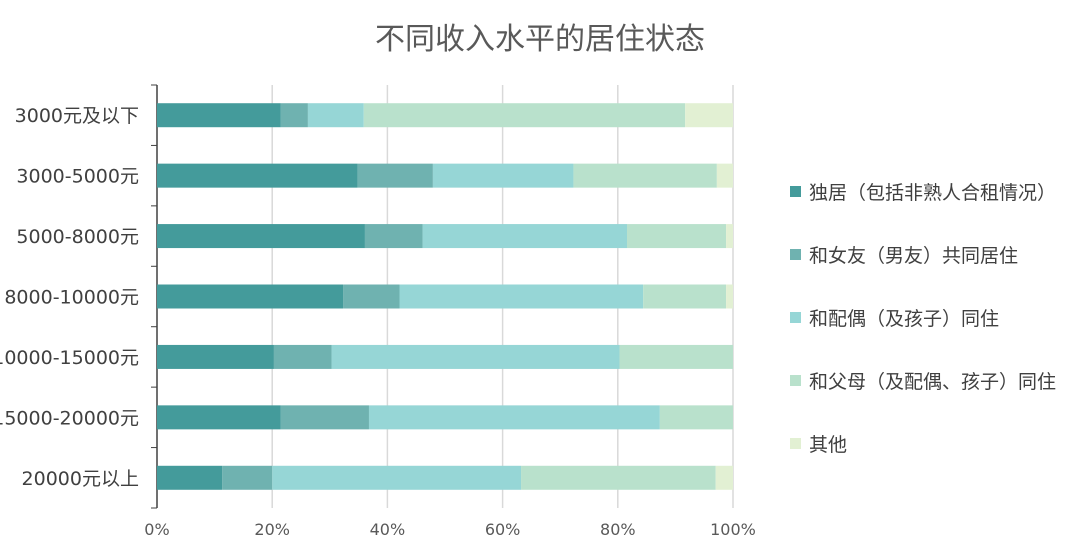 The image size is (1080, 552). What do you see at coordinates (80, 479) in the screenshot?
I see `y-tick-label: 20000元以上` at bounding box center [80, 479].